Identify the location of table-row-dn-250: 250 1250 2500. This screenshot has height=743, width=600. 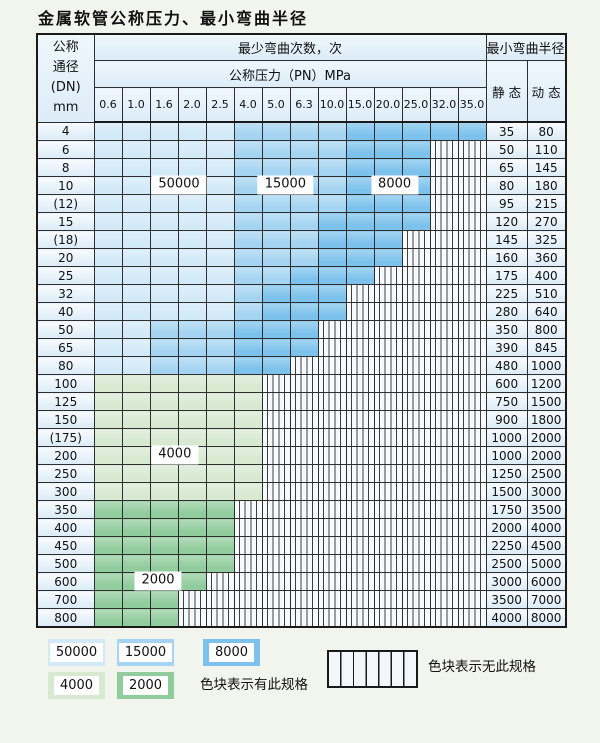
(301, 473).